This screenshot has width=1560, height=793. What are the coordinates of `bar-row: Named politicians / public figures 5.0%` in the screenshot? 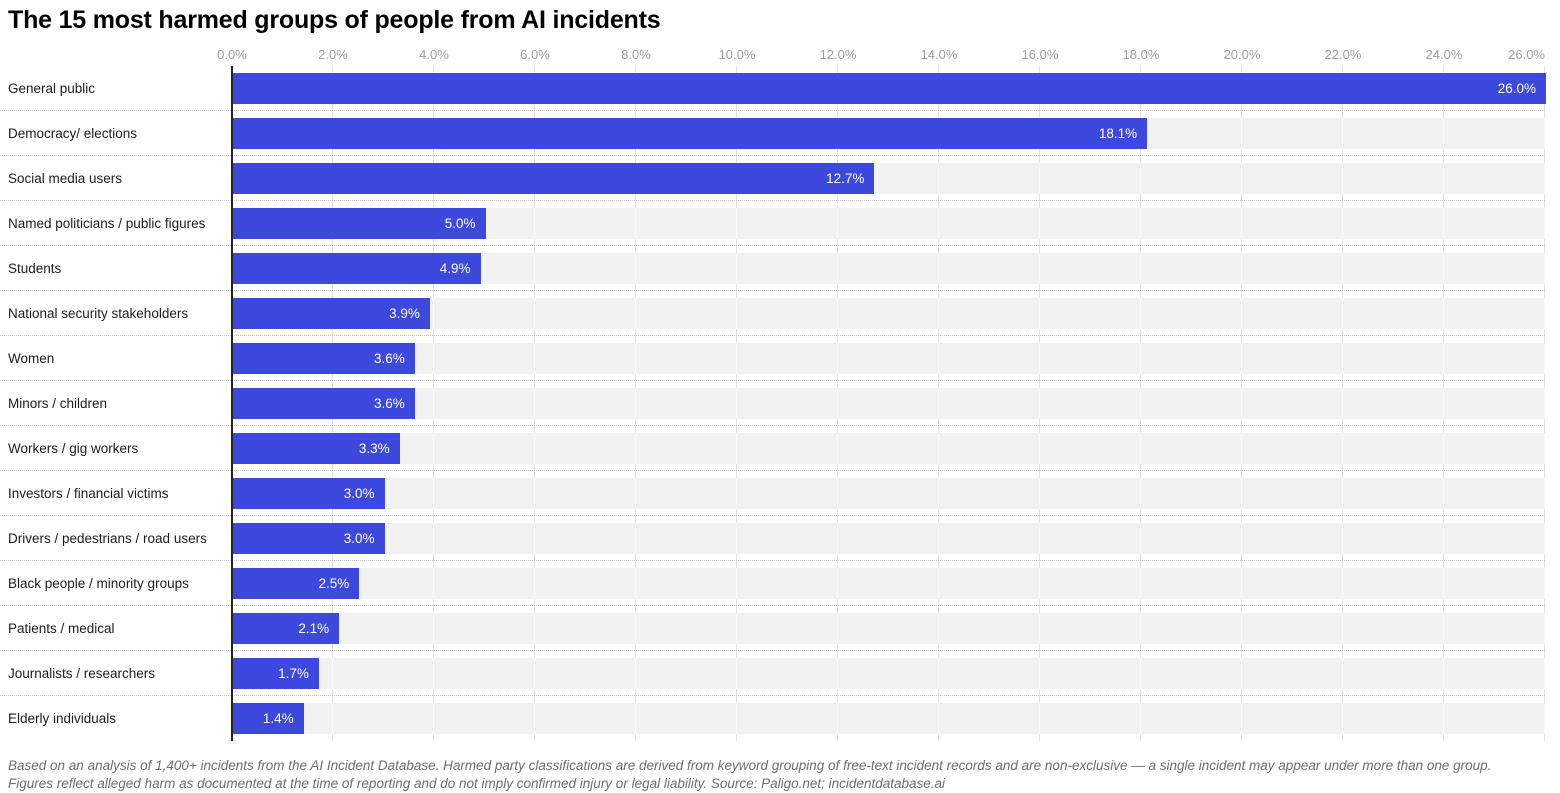 It's located at (772, 223).